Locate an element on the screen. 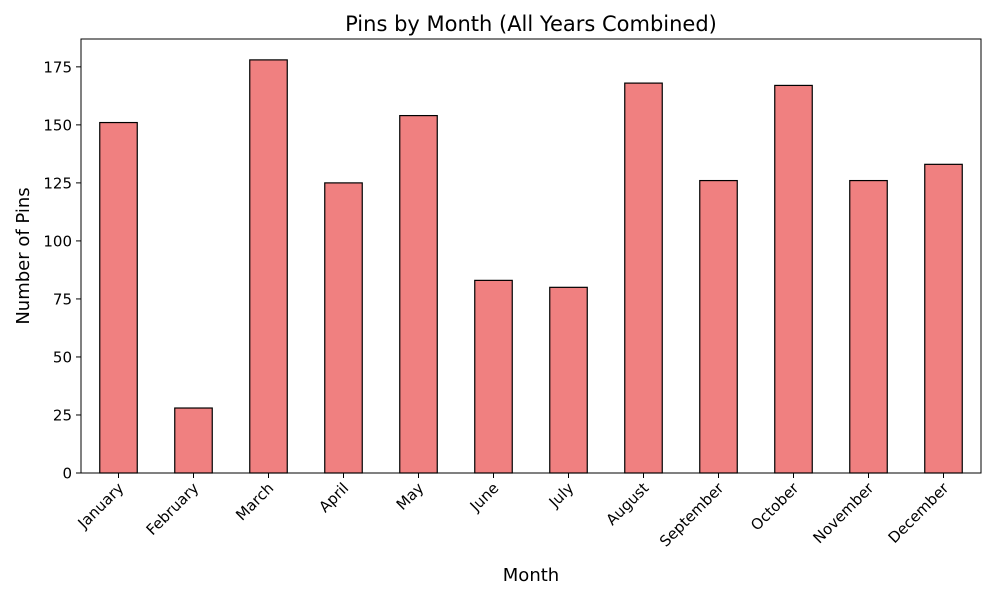 This screenshot has height=600, width=1000. bar-february is located at coordinates (193, 440).